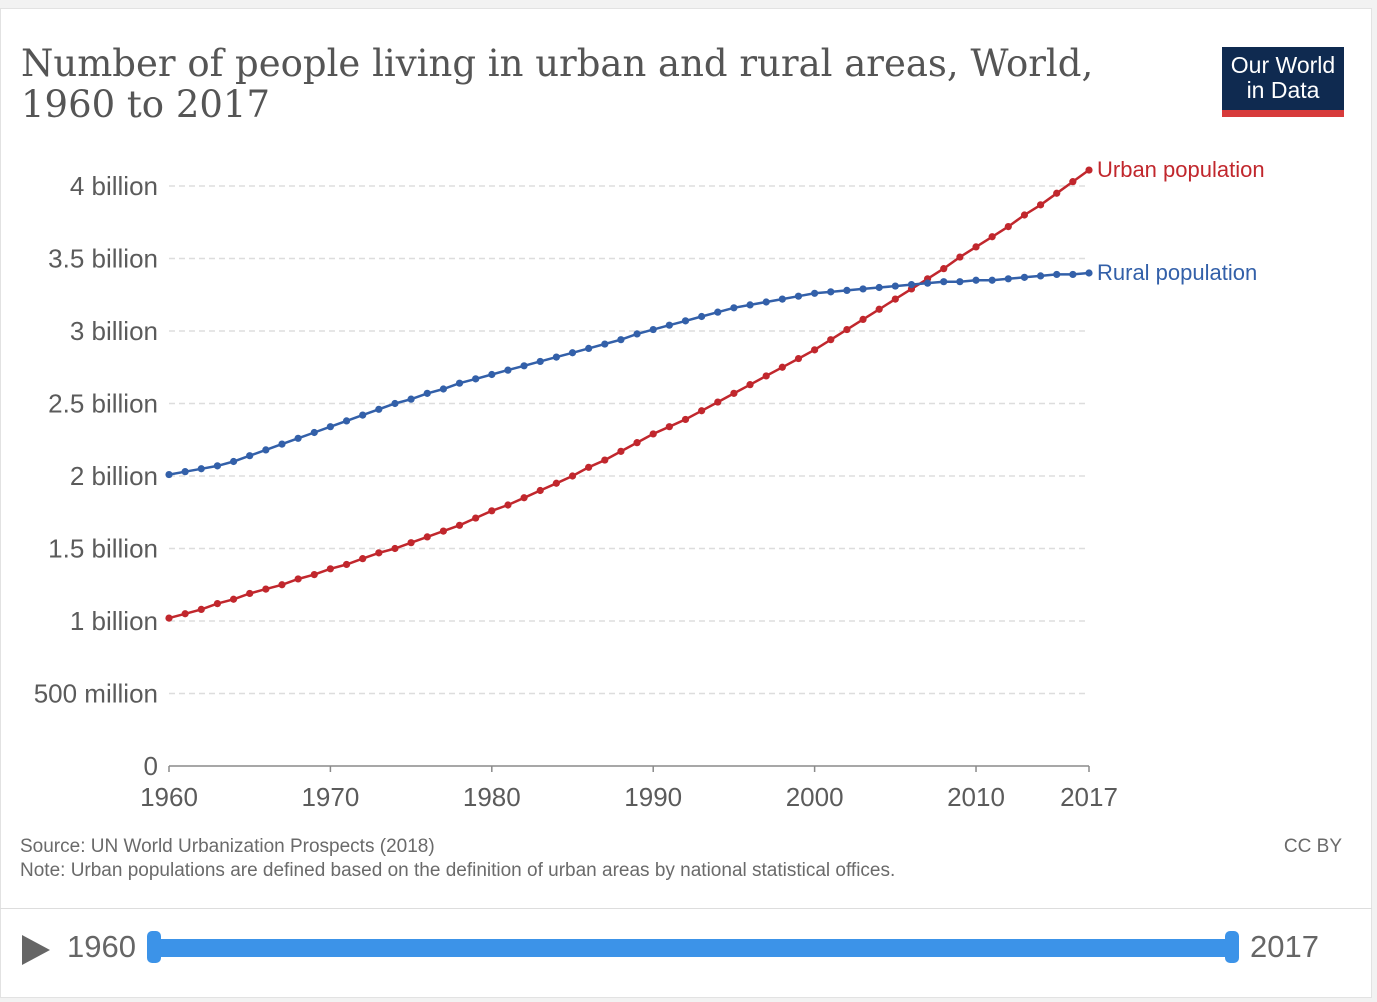  What do you see at coordinates (1312, 846) in the screenshot?
I see `license-link: CC BY` at bounding box center [1312, 846].